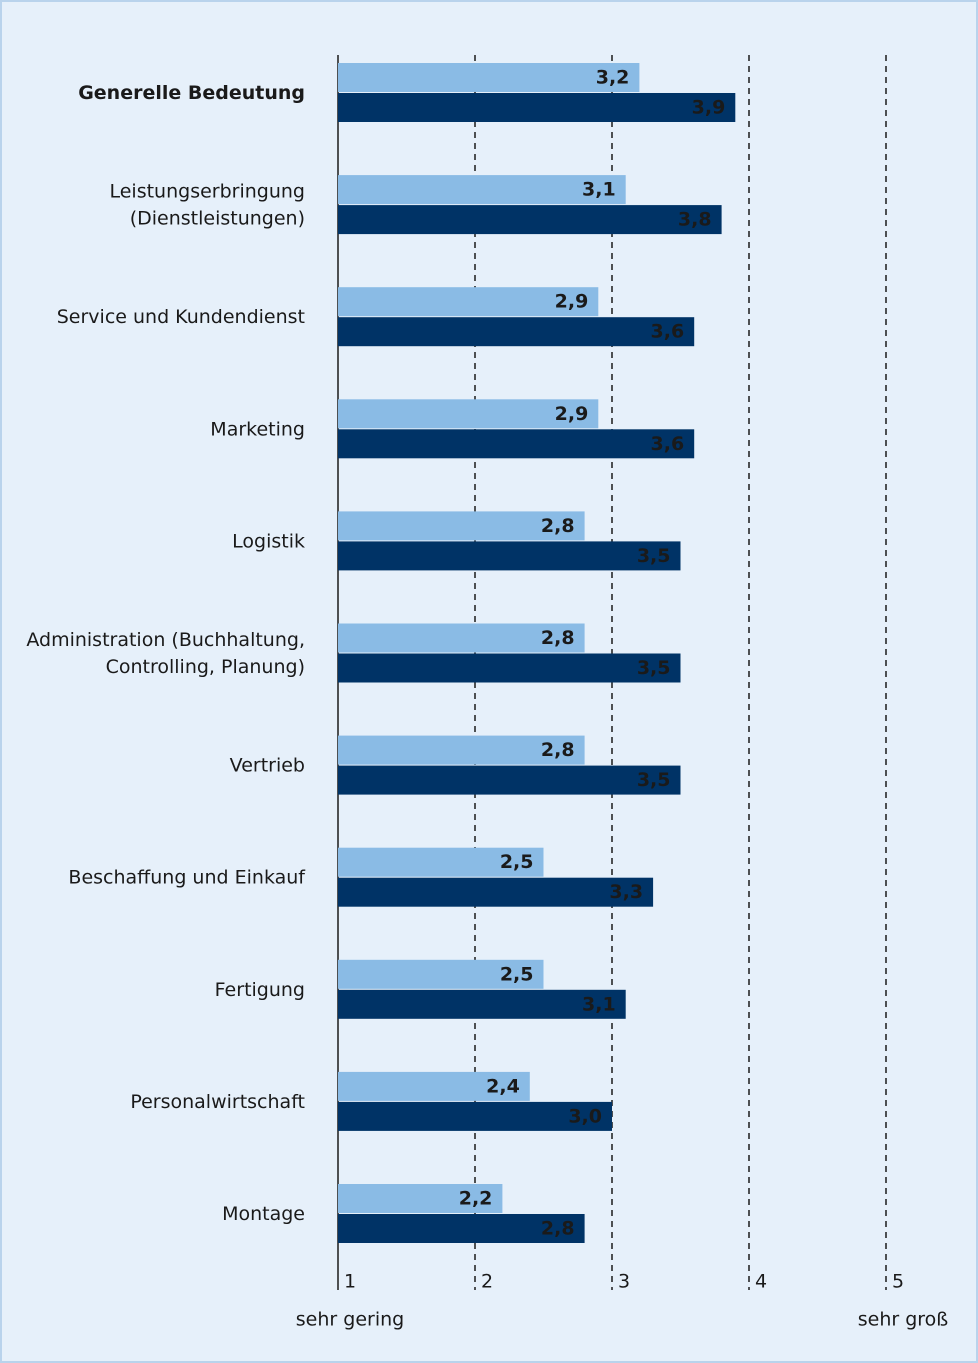 This screenshot has width=978, height=1363. What do you see at coordinates (695, 220) in the screenshot?
I see `value-label: 3,8` at bounding box center [695, 220].